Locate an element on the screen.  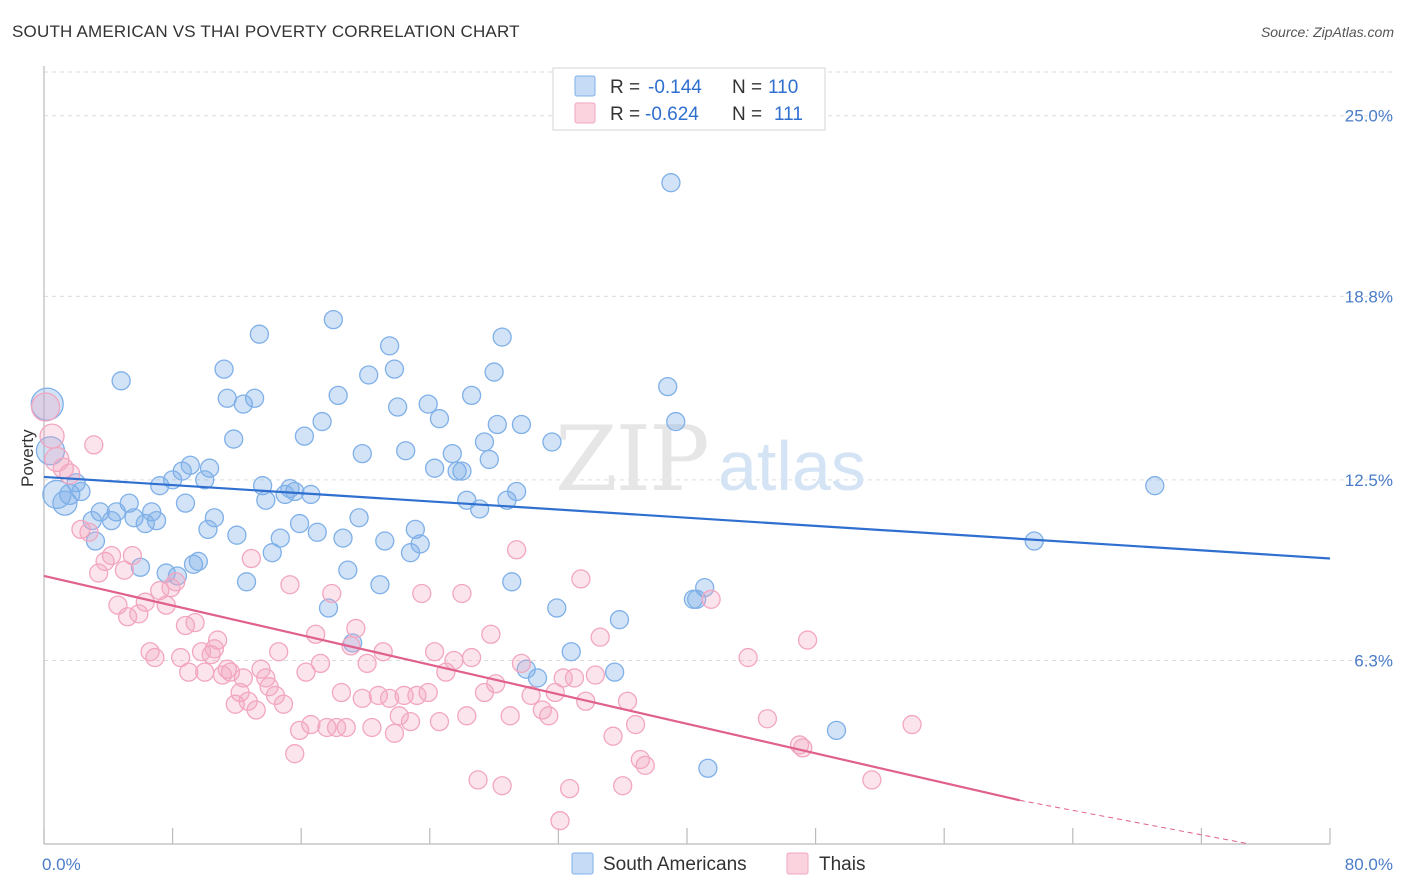
legend-r-label-1: R = is located at coordinates (625, 87).